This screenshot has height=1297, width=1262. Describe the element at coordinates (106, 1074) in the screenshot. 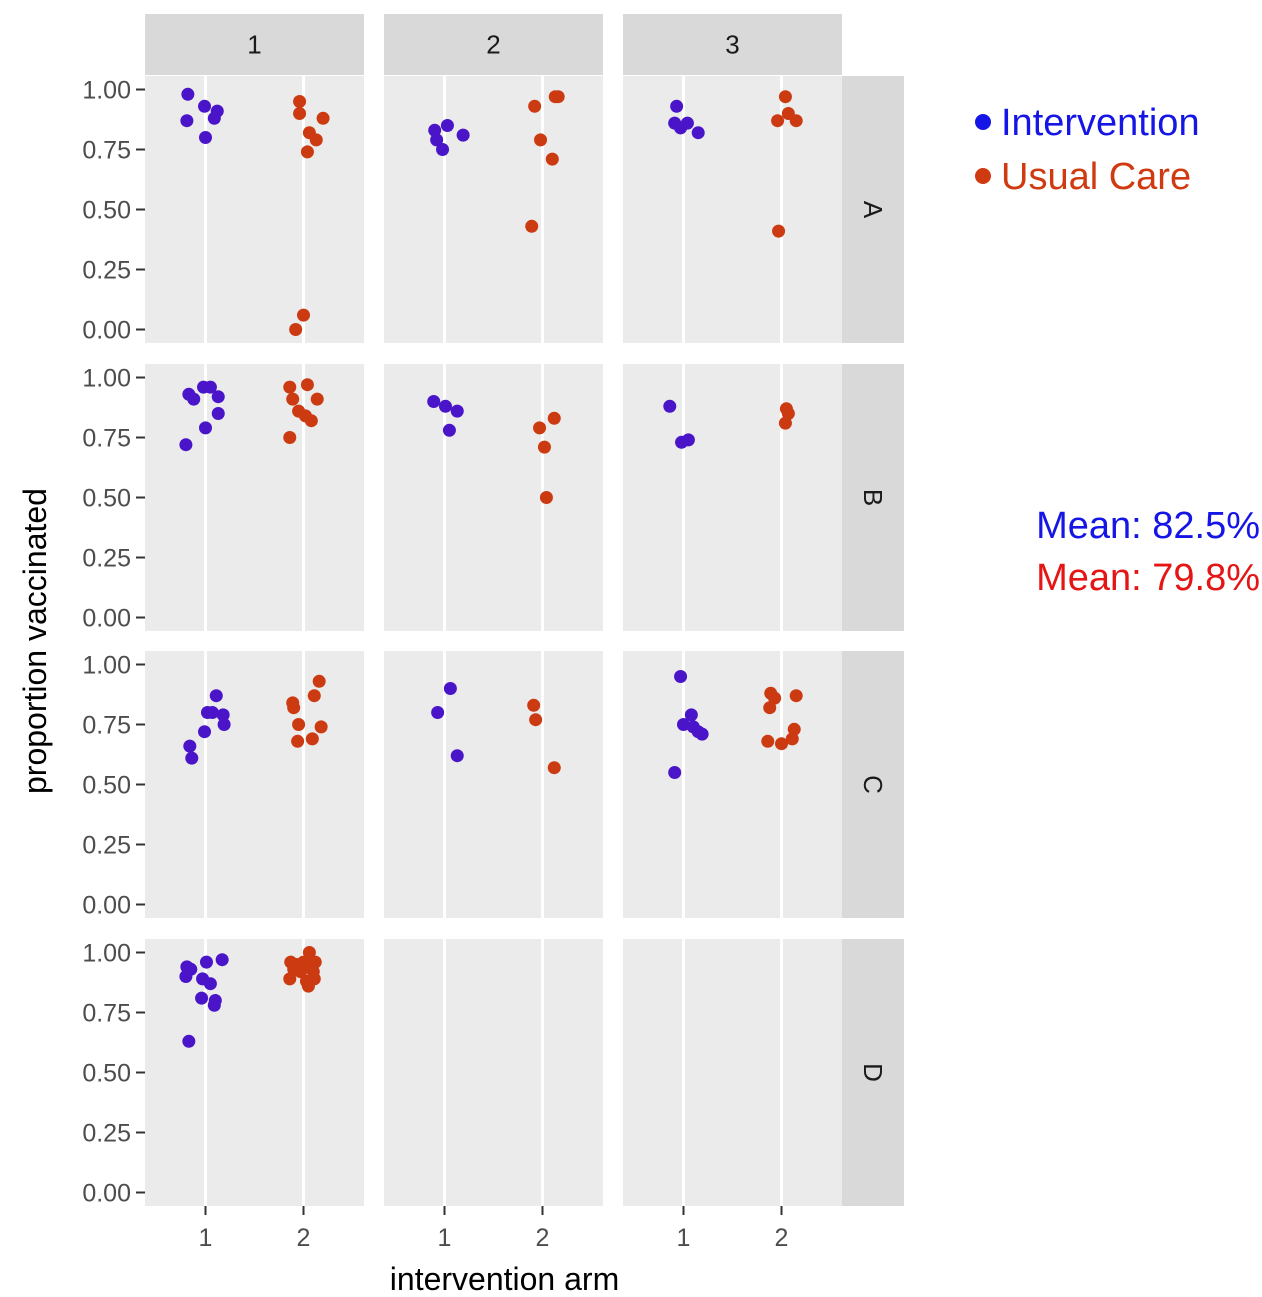

I see `y-tick-label: 0.50` at that location.